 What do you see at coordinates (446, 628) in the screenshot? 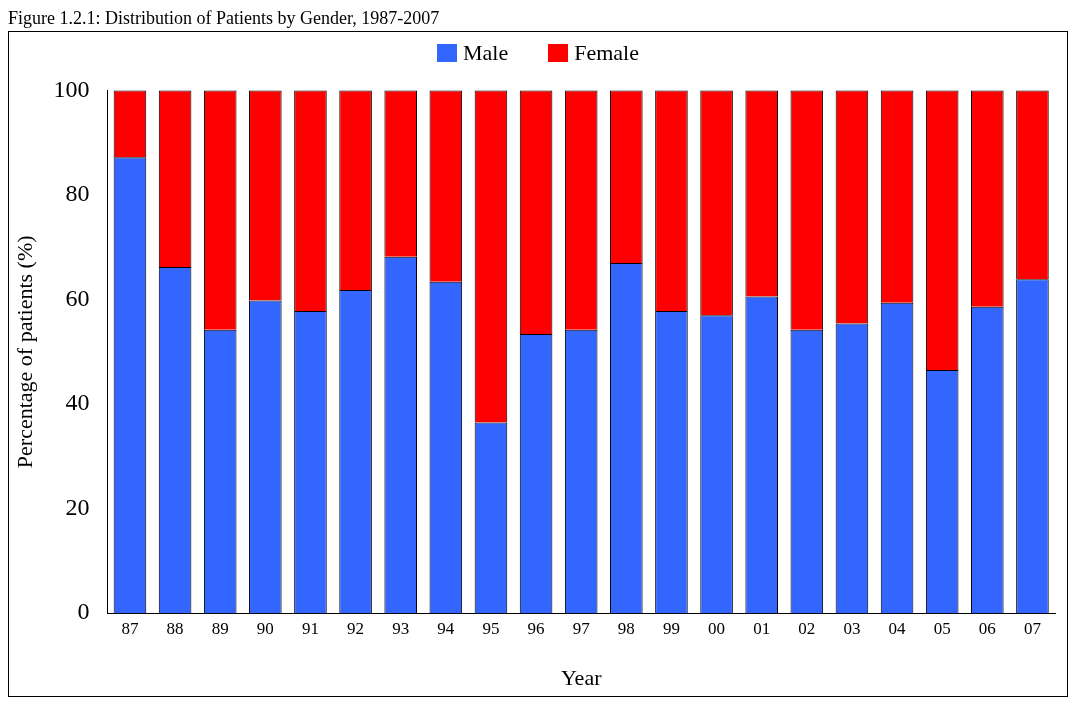
I see `x-tick-label: 94` at bounding box center [446, 628].